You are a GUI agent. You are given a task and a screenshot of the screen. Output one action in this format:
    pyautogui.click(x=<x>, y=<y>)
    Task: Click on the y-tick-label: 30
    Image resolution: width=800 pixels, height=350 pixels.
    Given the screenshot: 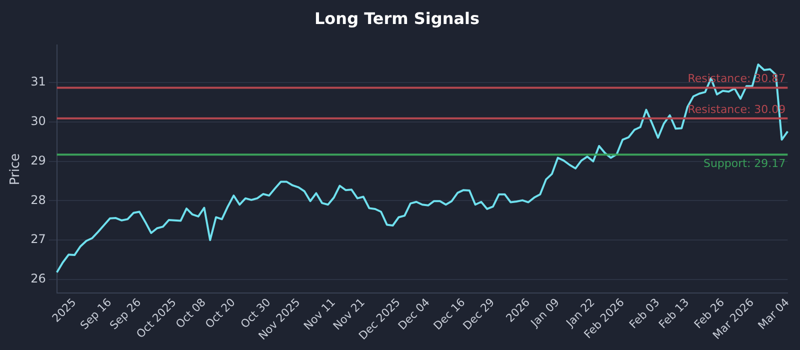 What is the action you would take?
    pyautogui.click(x=38, y=121)
    